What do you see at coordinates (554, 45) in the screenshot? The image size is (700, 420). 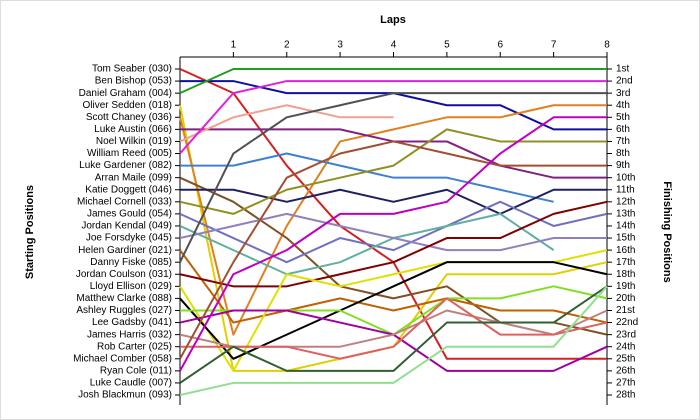 I see `x-tick-label: 7` at bounding box center [554, 45].